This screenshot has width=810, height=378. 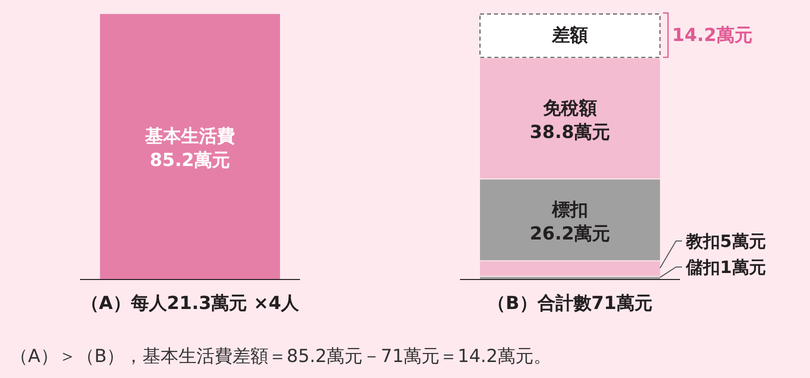 What do you see at coordinates (189, 136) in the screenshot?
I see `series-label: 基本生活費` at bounding box center [189, 136].